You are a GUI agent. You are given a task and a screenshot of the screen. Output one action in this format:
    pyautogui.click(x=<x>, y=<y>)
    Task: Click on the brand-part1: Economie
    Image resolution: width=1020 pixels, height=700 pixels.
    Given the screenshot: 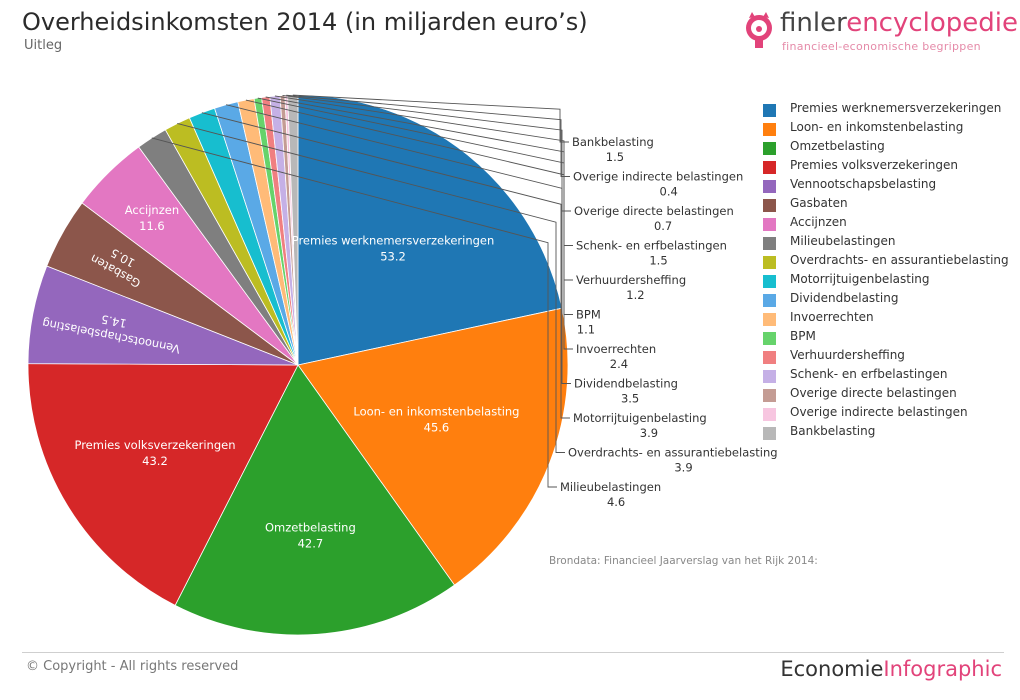 What is the action you would take?
    pyautogui.click(x=832, y=669)
    